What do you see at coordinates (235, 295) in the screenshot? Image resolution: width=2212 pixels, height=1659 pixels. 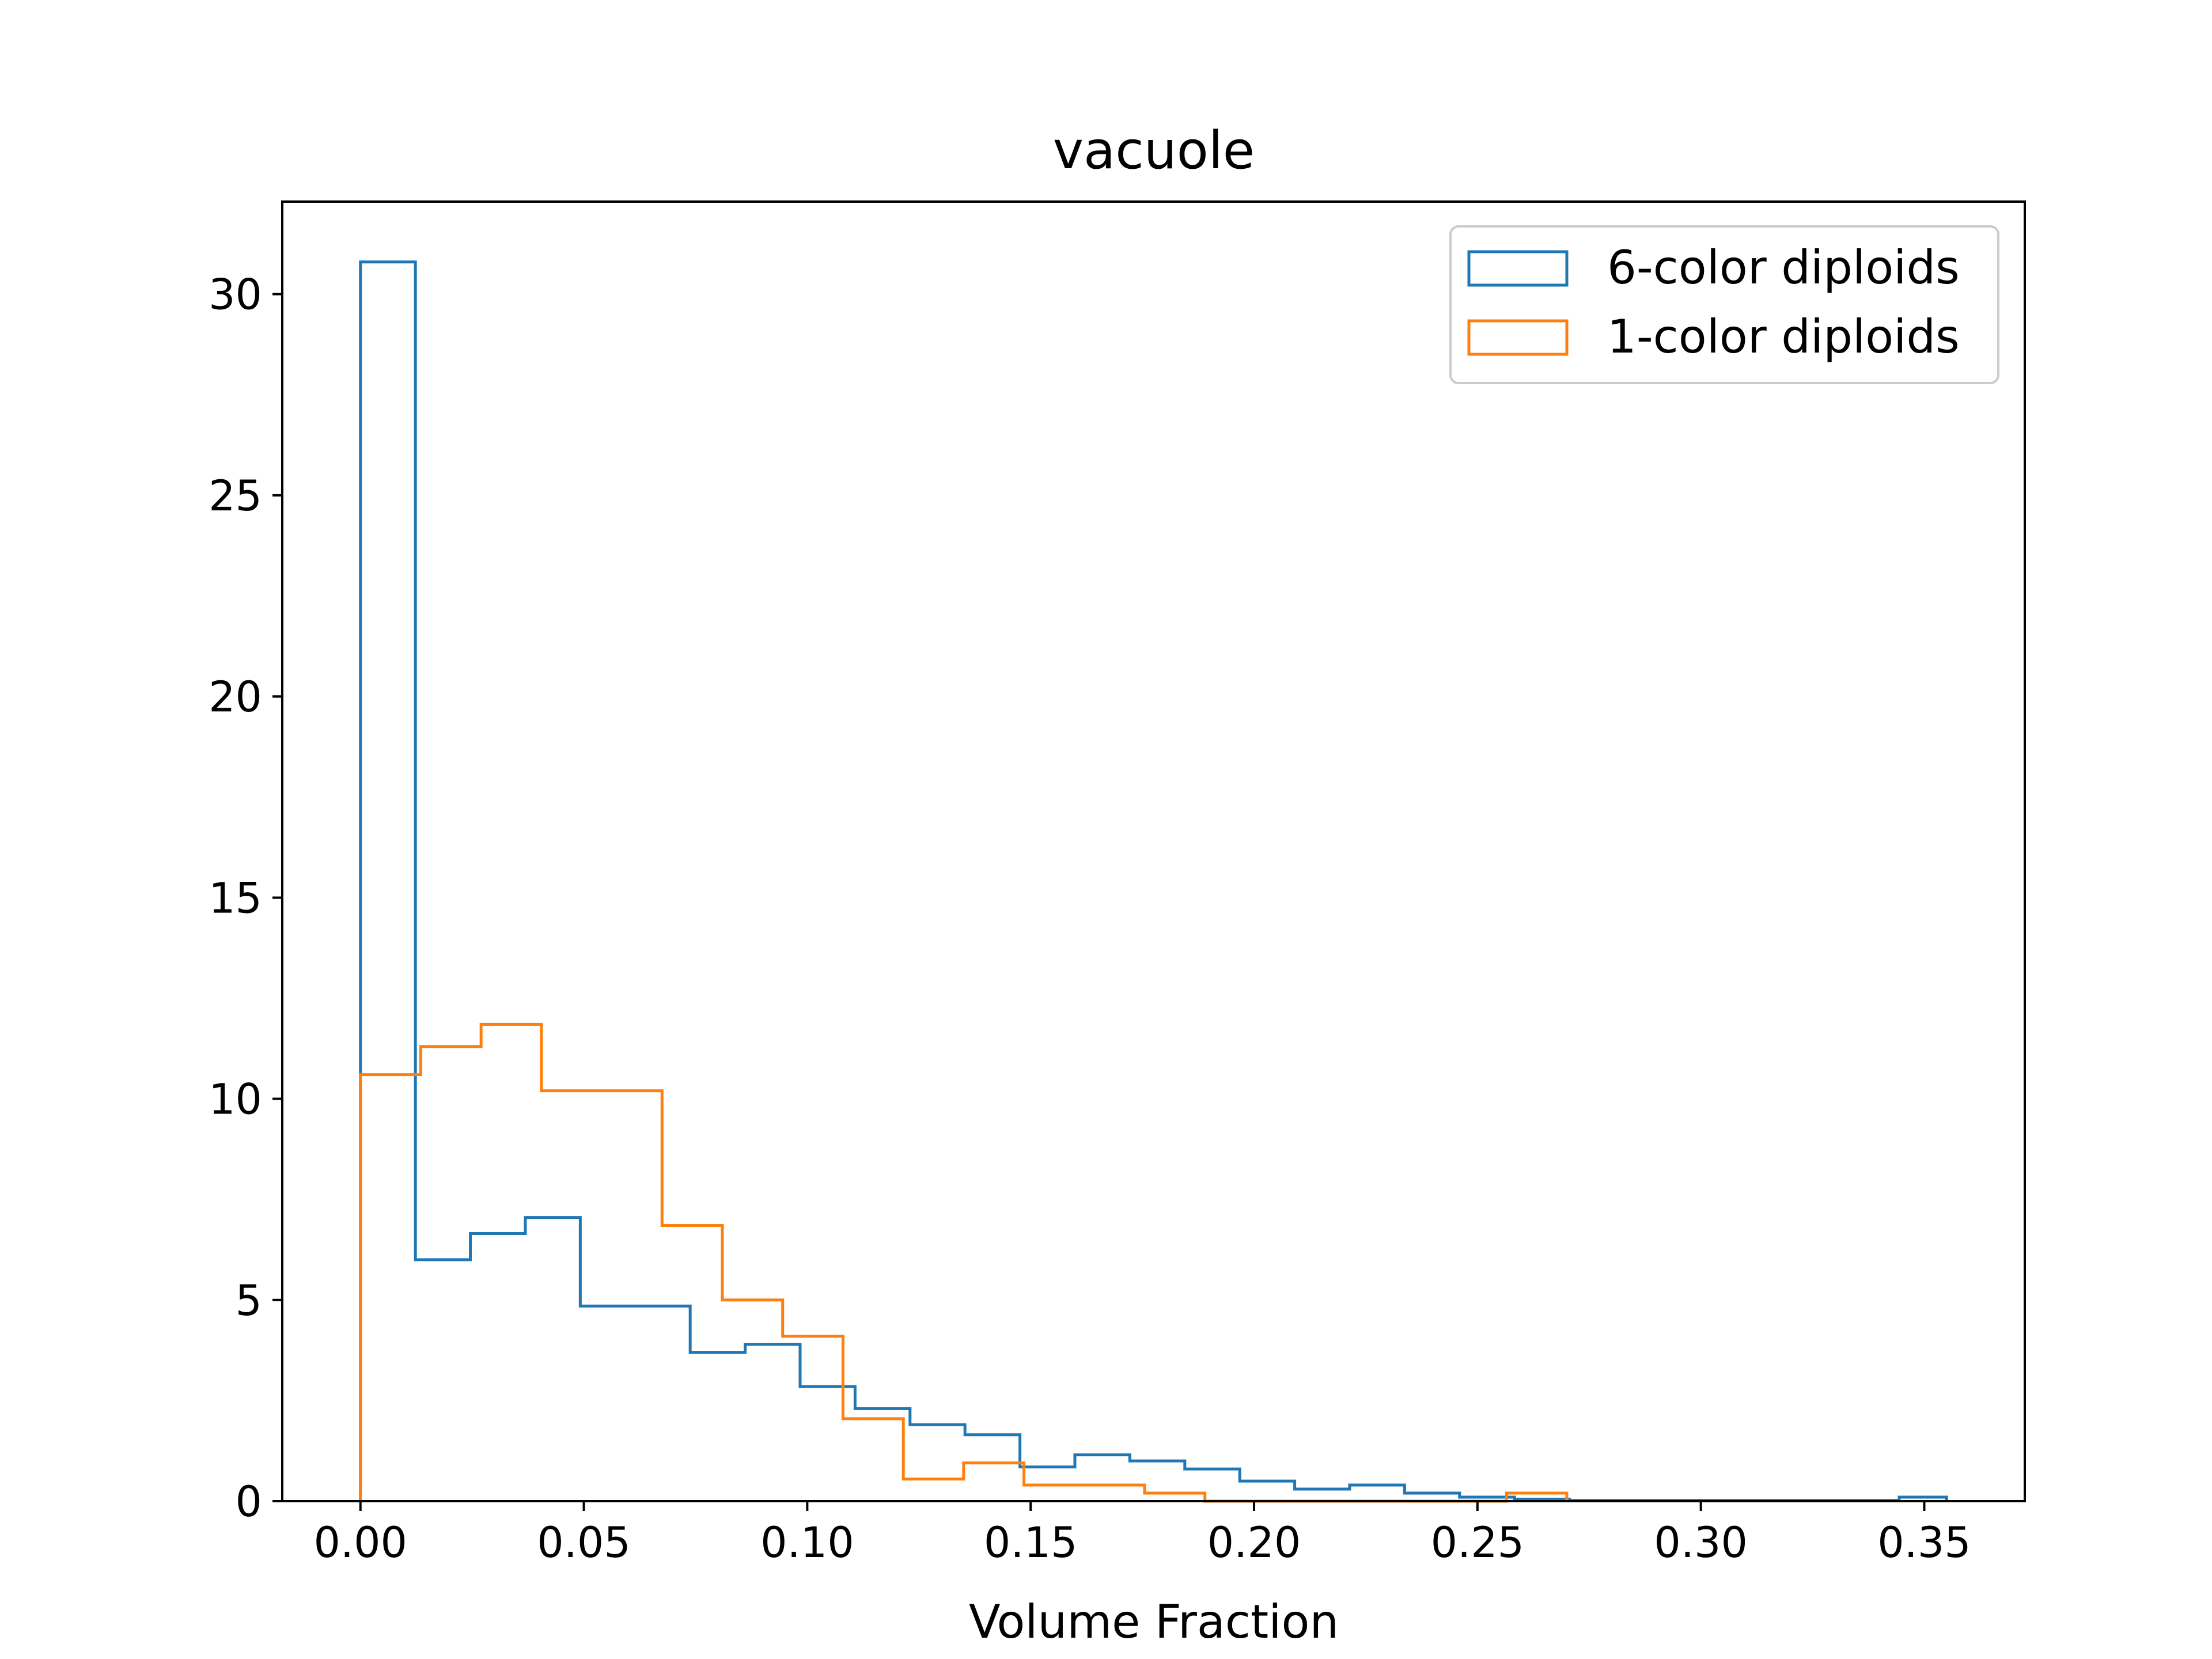 I see `y-tick-label: 30` at bounding box center [235, 295].